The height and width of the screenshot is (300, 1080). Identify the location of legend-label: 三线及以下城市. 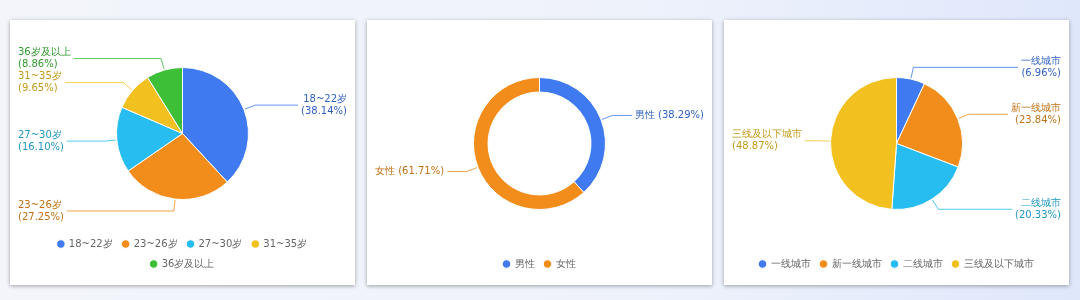
(998, 263).